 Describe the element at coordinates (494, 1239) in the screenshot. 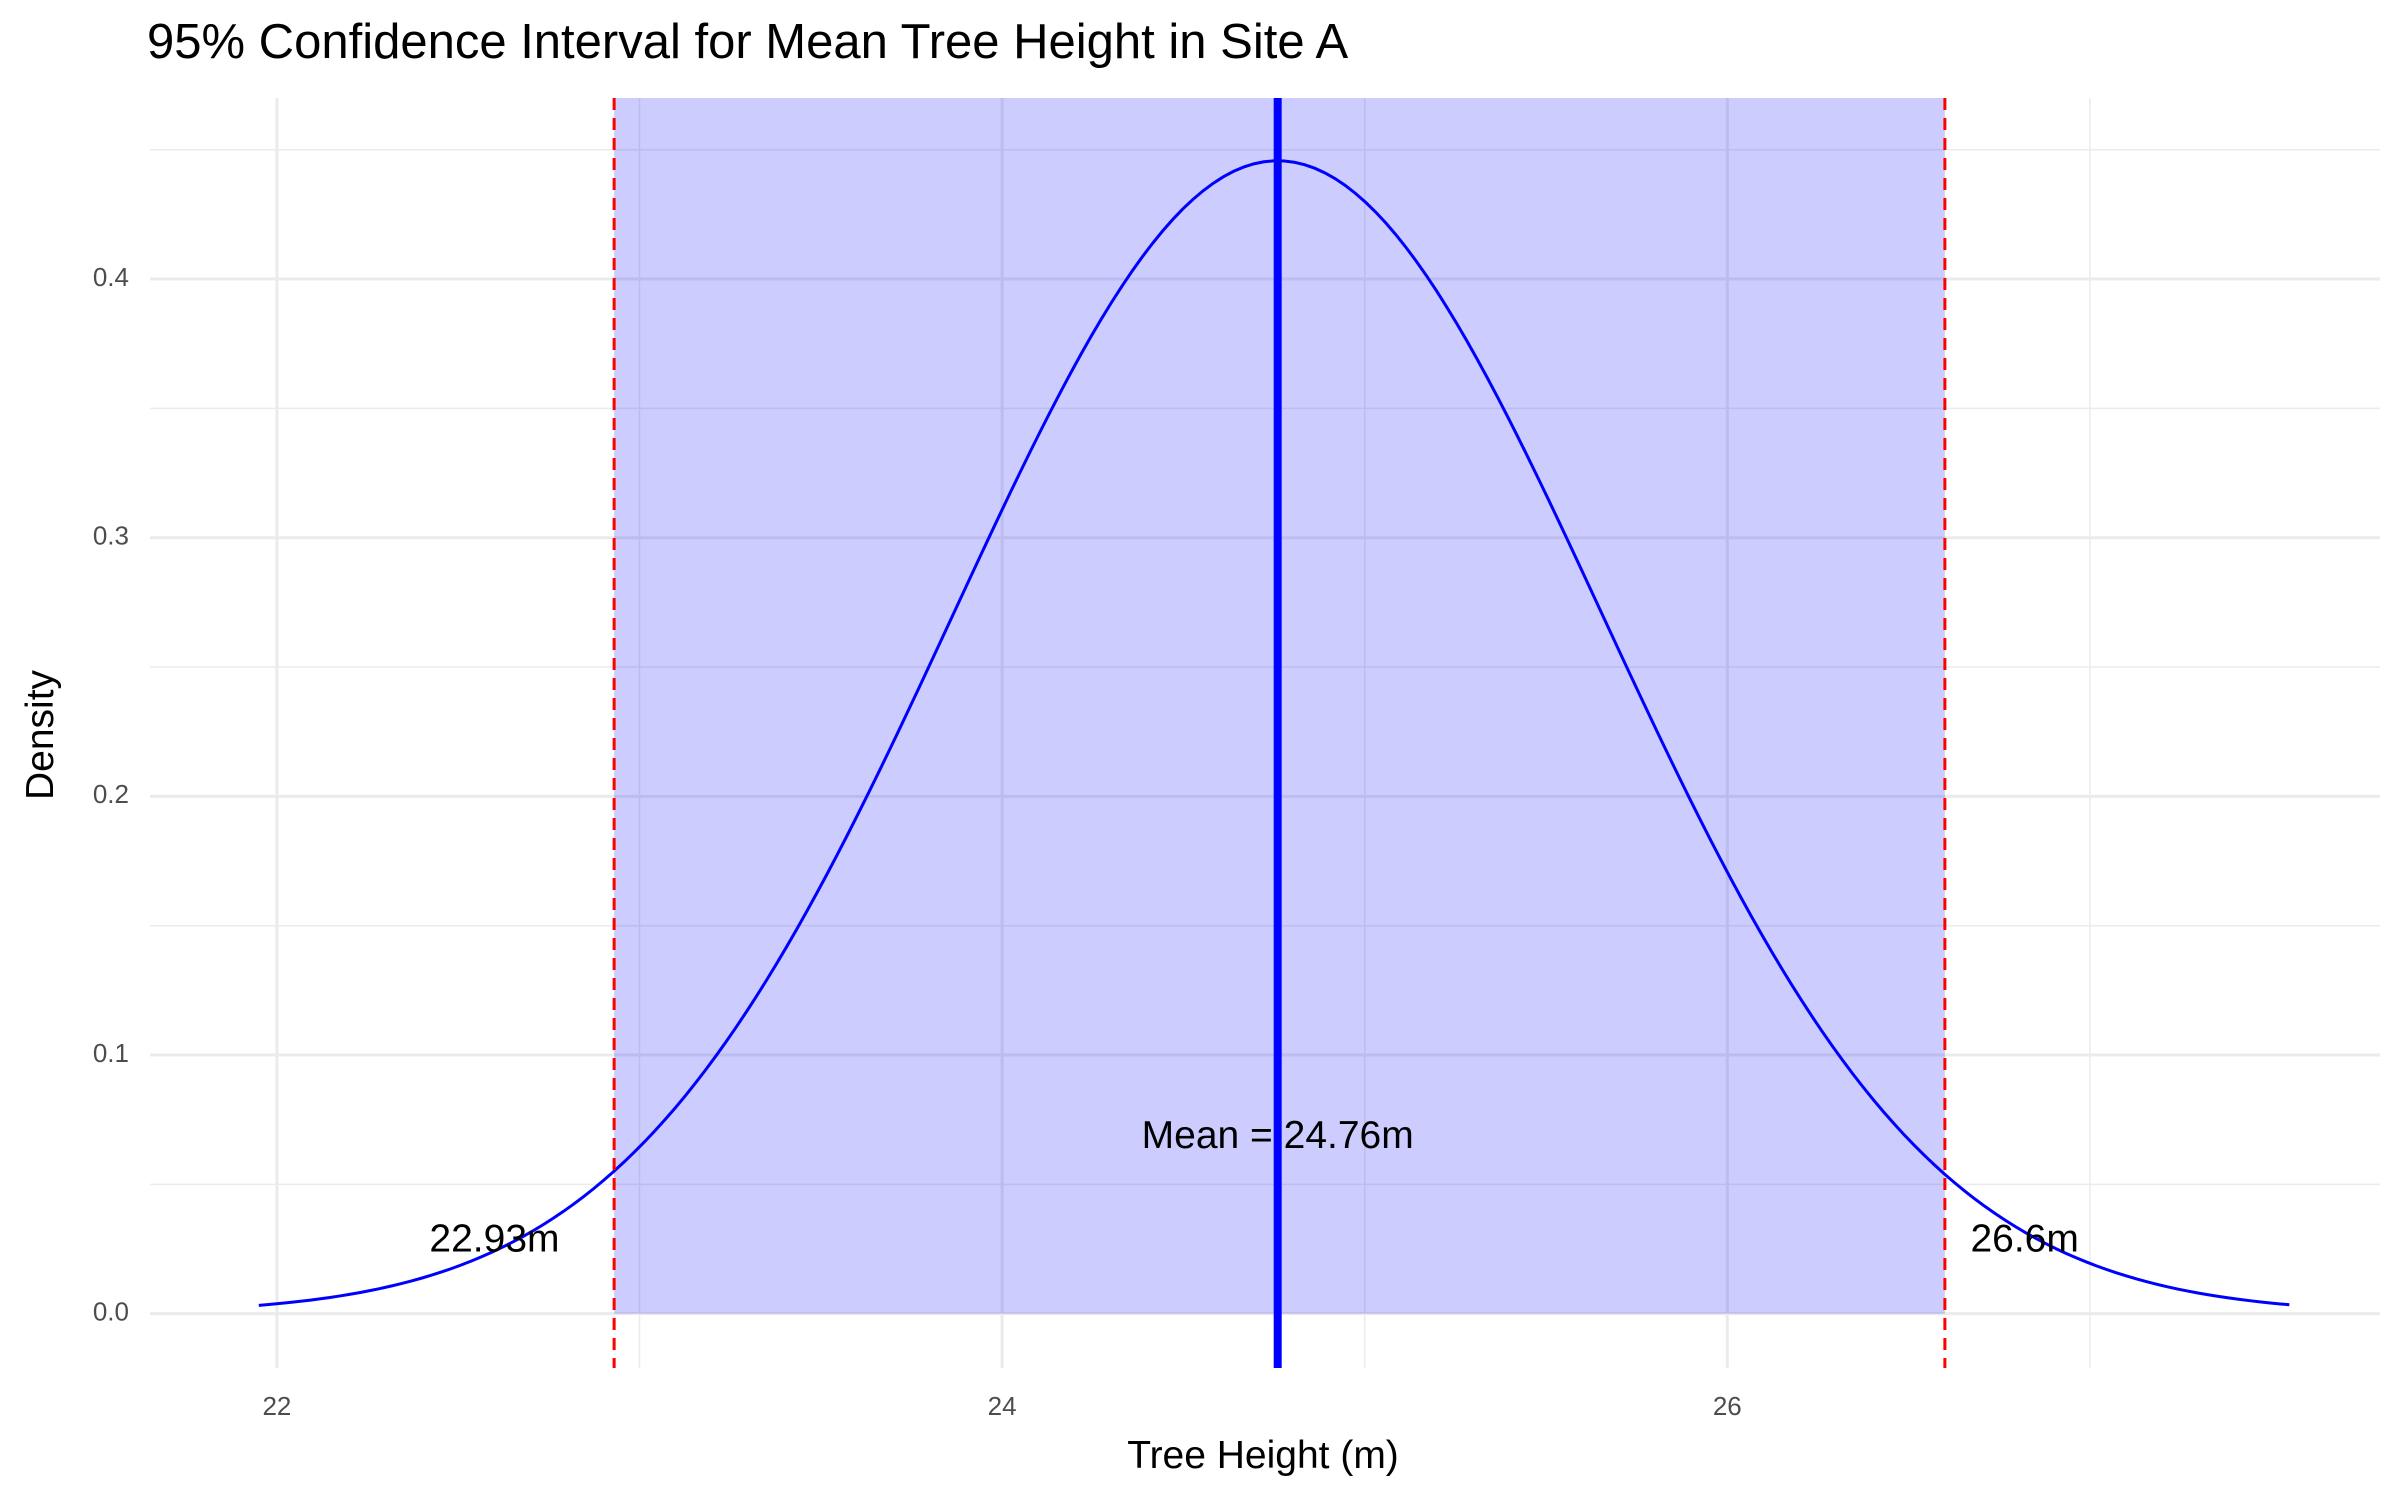

I see `annotation-lower: 22.93m` at that location.